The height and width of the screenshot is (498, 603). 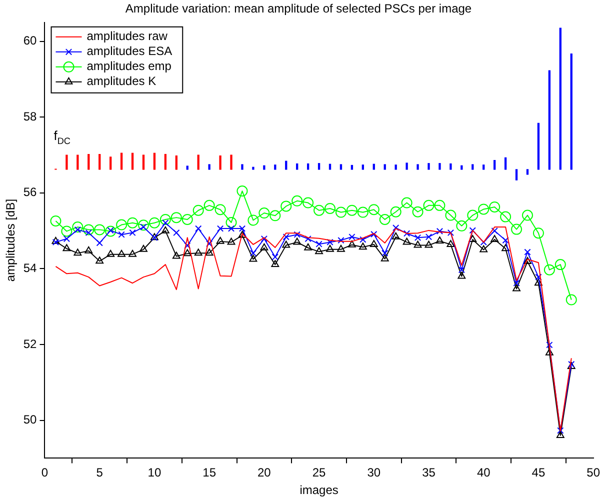 I want to click on x-axis-title: images, so click(x=319, y=490).